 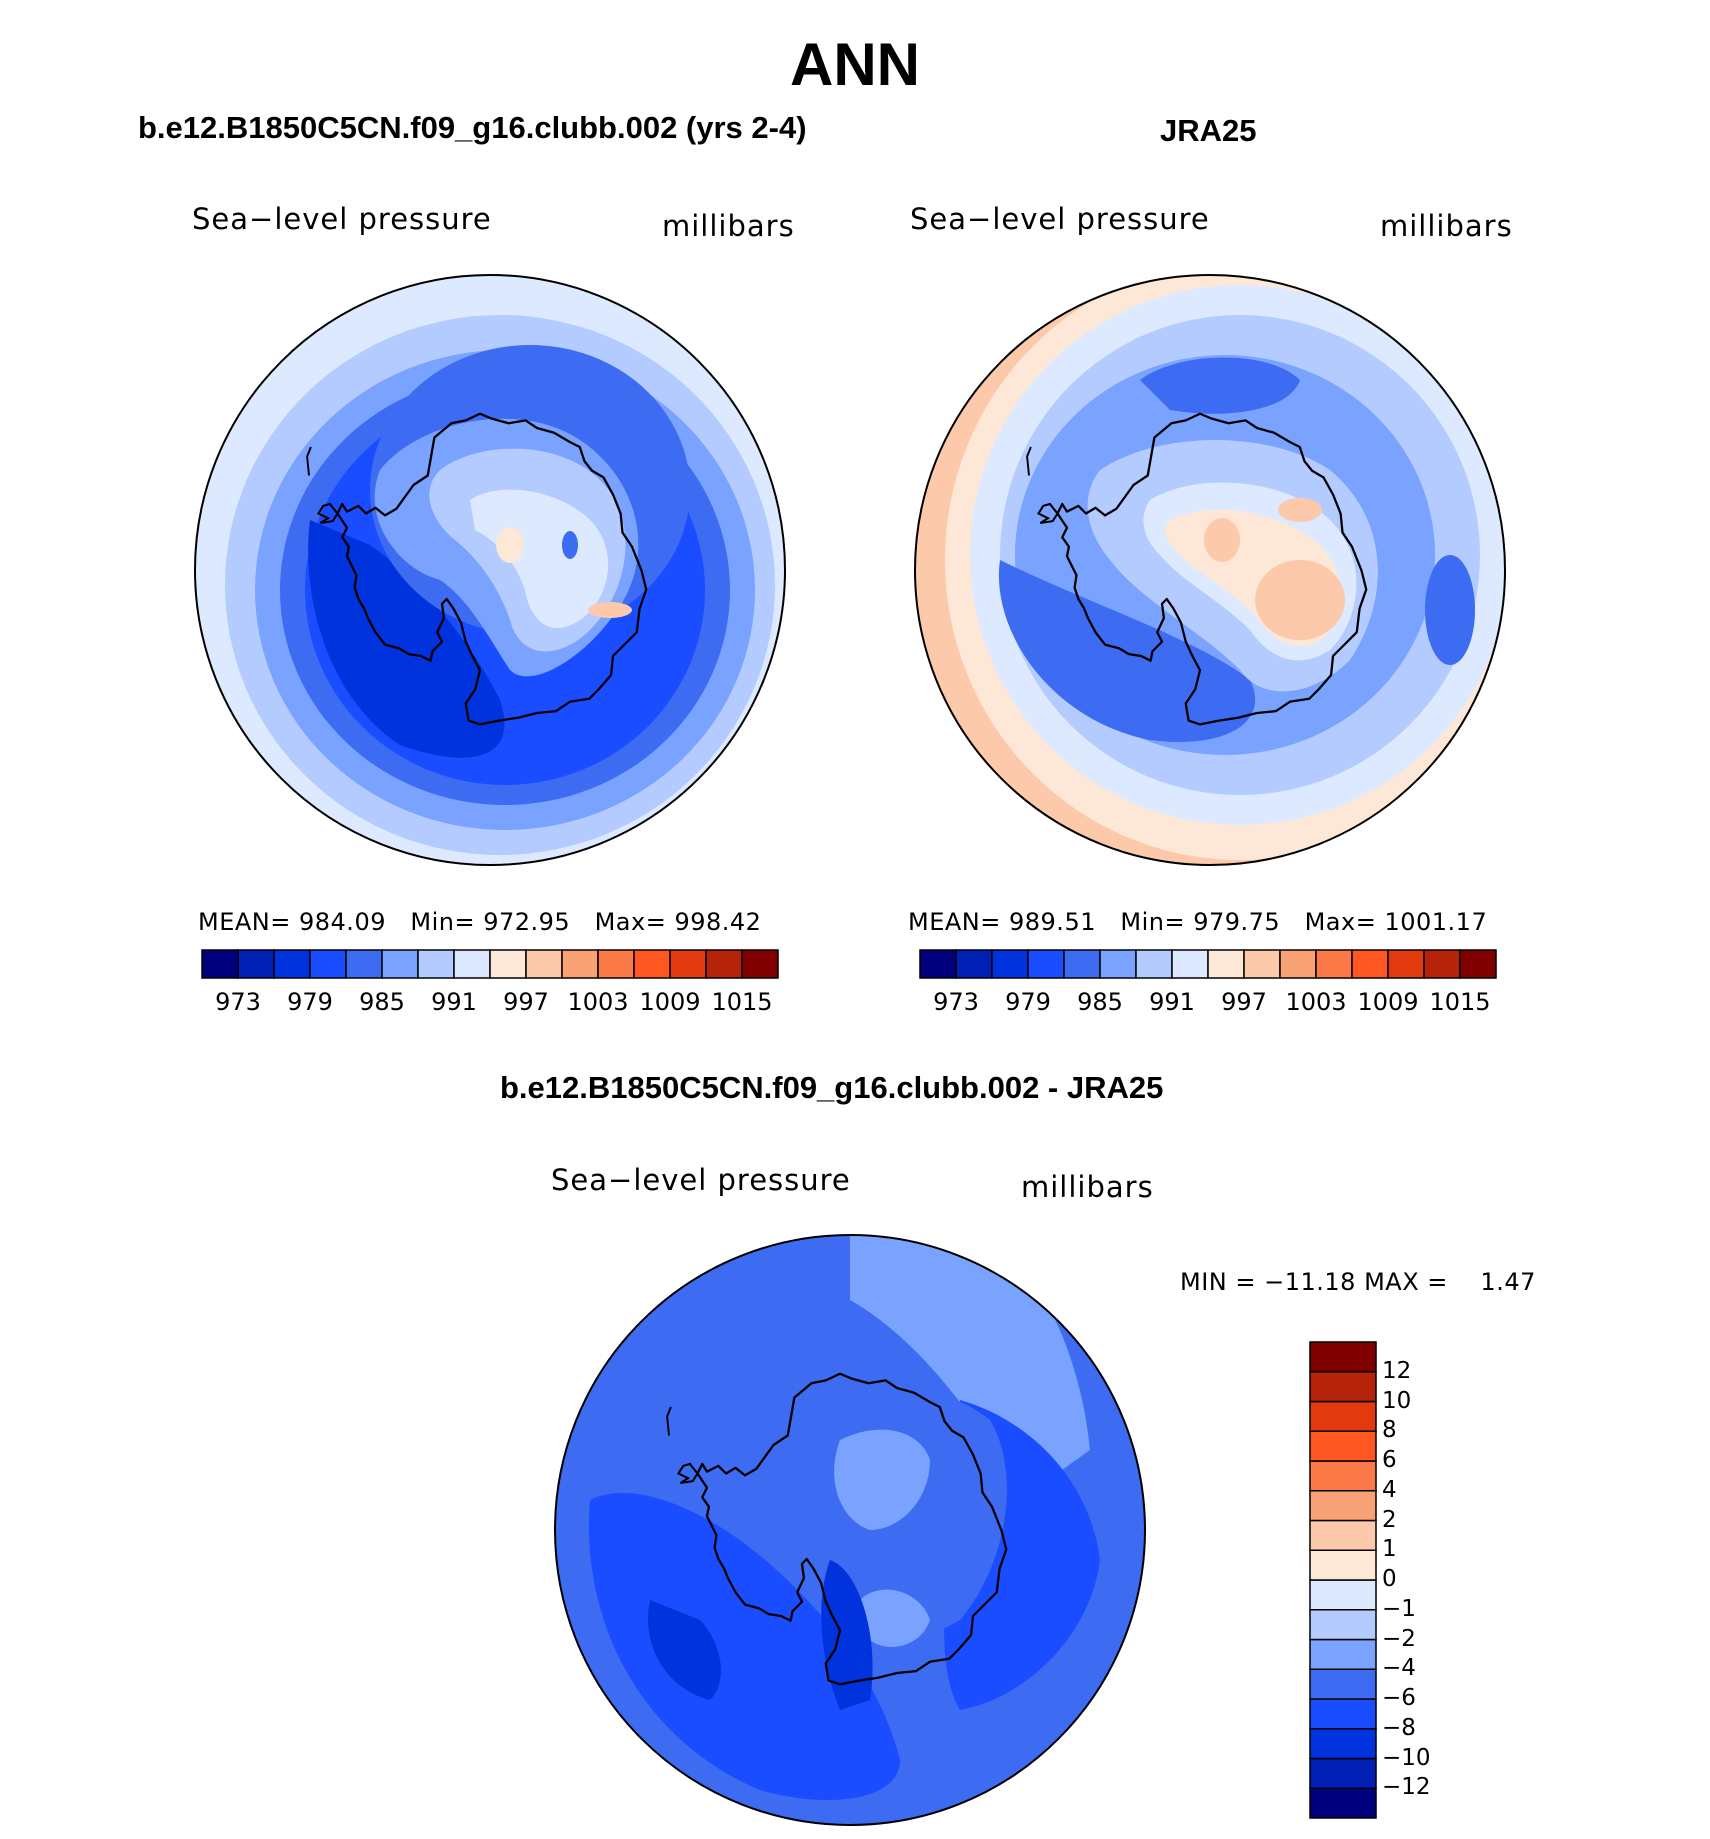 What do you see at coordinates (1406, 1787) in the screenshot?
I see `colorbar-tick-label: −12` at bounding box center [1406, 1787].